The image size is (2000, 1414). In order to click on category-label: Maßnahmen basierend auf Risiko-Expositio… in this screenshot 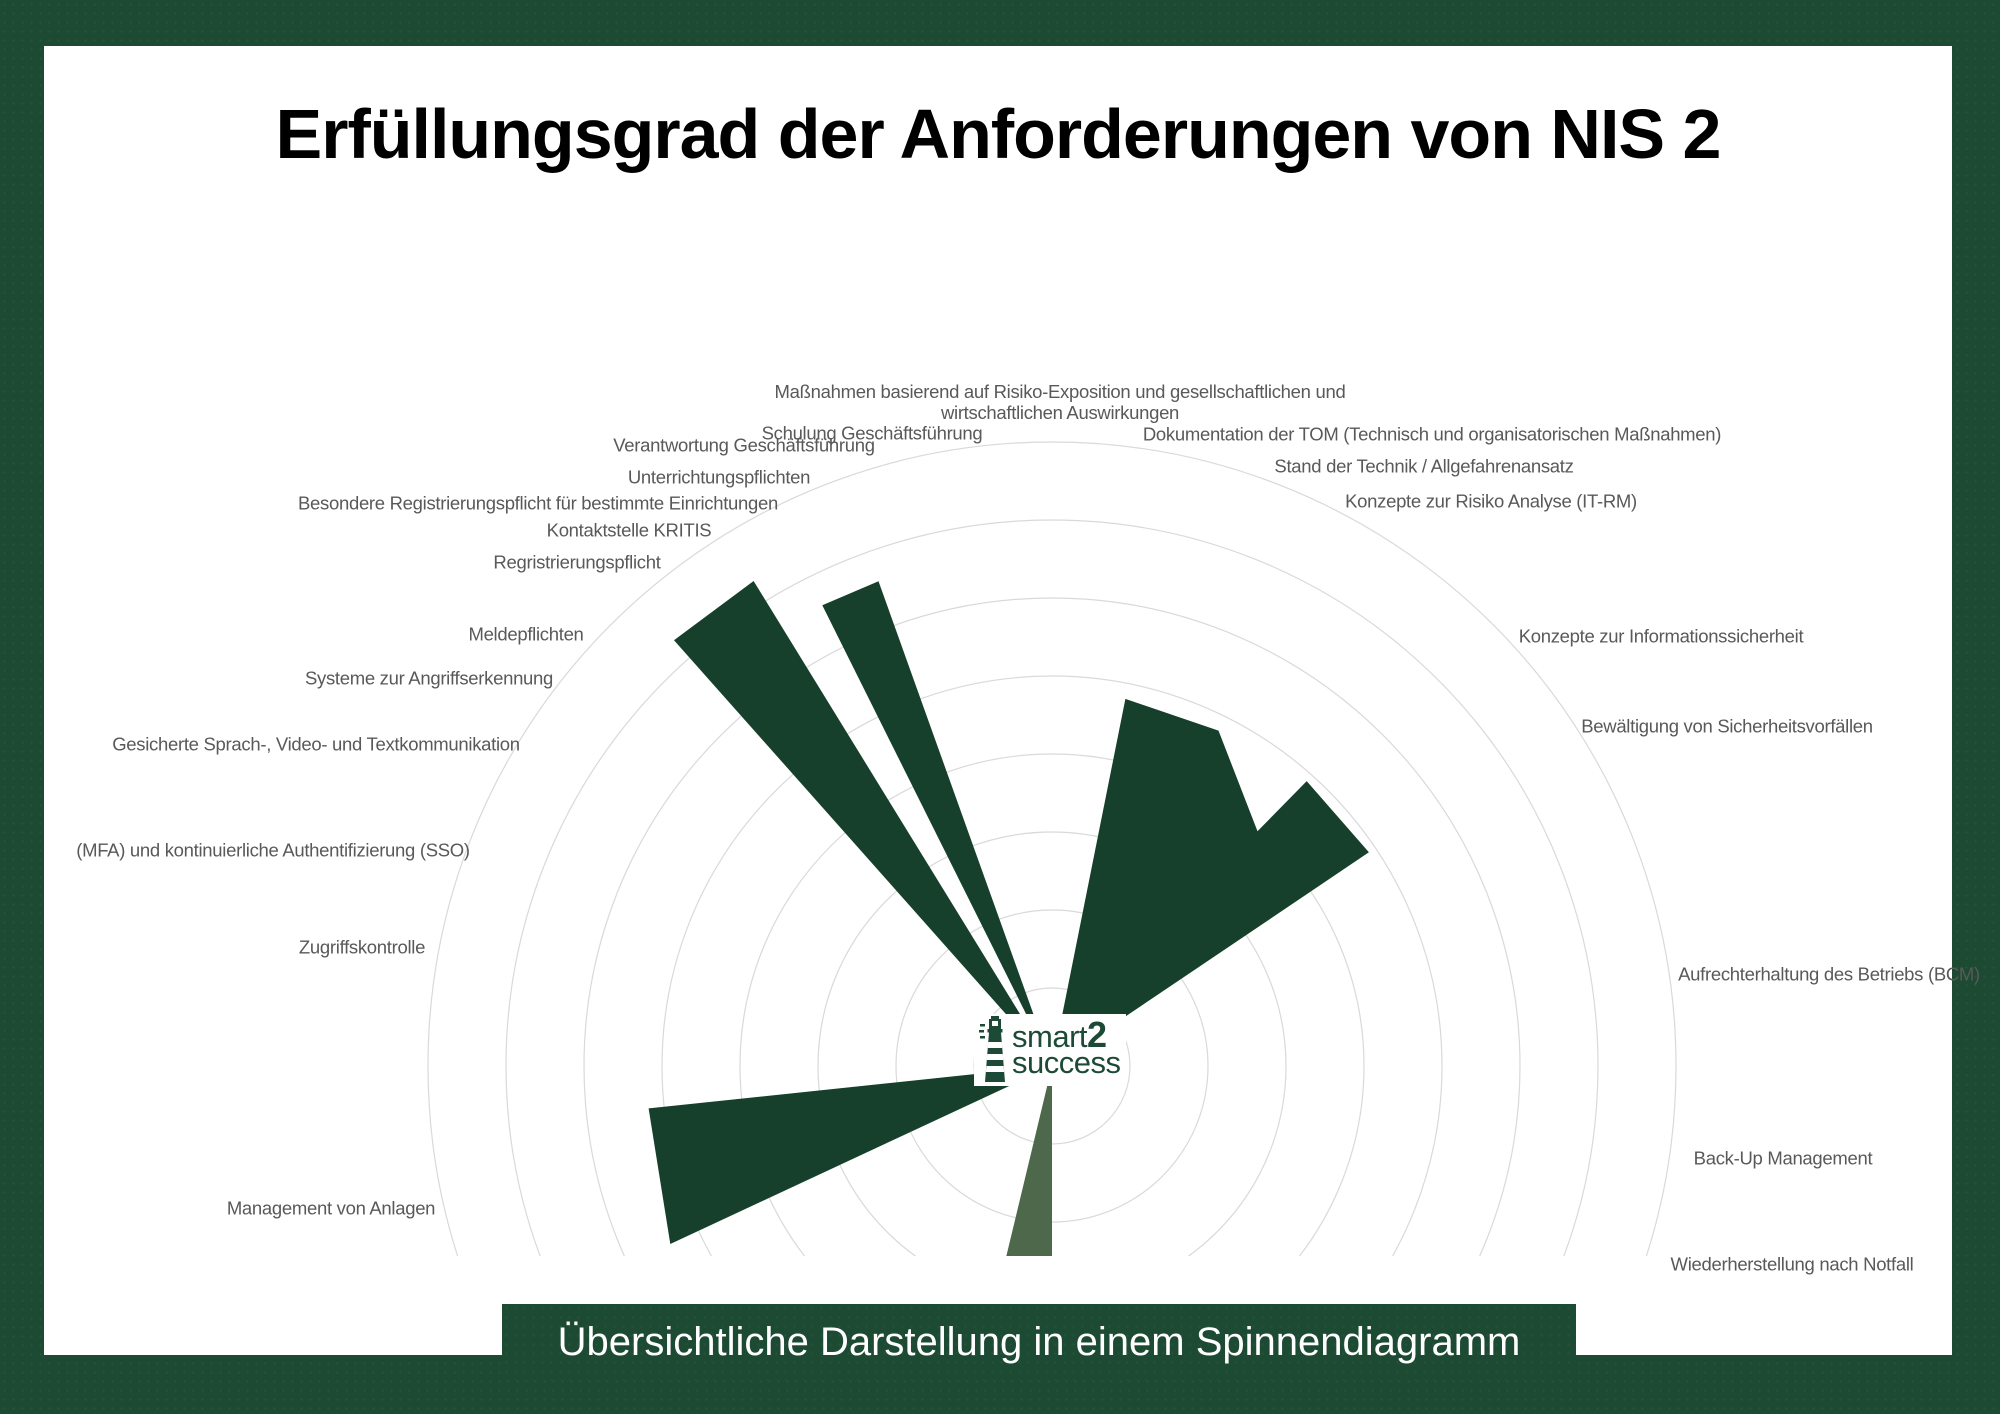, I will do `click(1060, 402)`.